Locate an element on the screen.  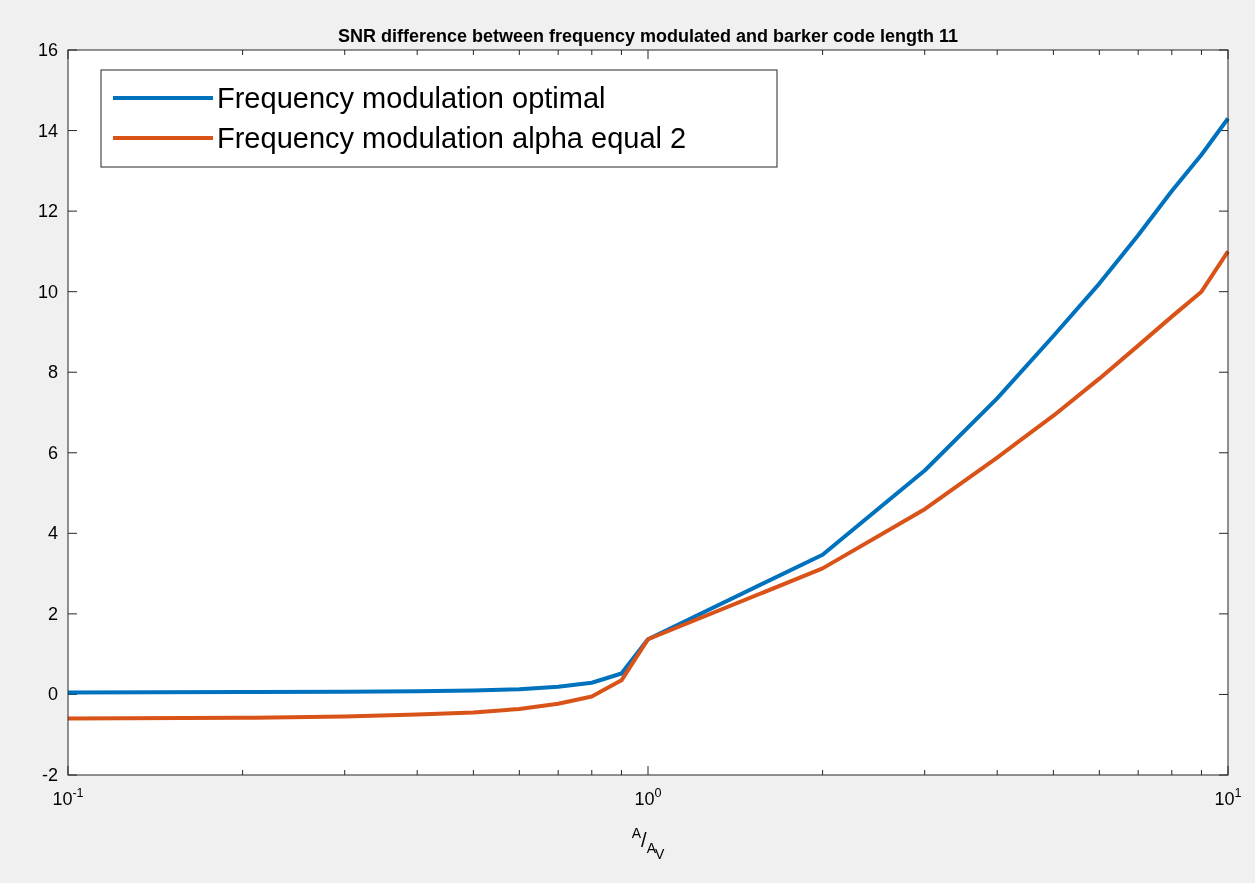
y-tick-label: 8 is located at coordinates (52, 372).